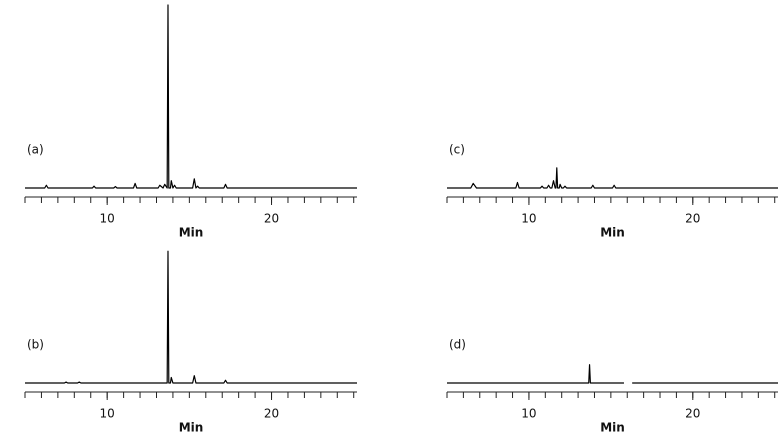 Image resolution: width=784 pixels, height=446 pixels. Describe the element at coordinates (457, 150) in the screenshot. I see `panel-label: (c)` at that location.